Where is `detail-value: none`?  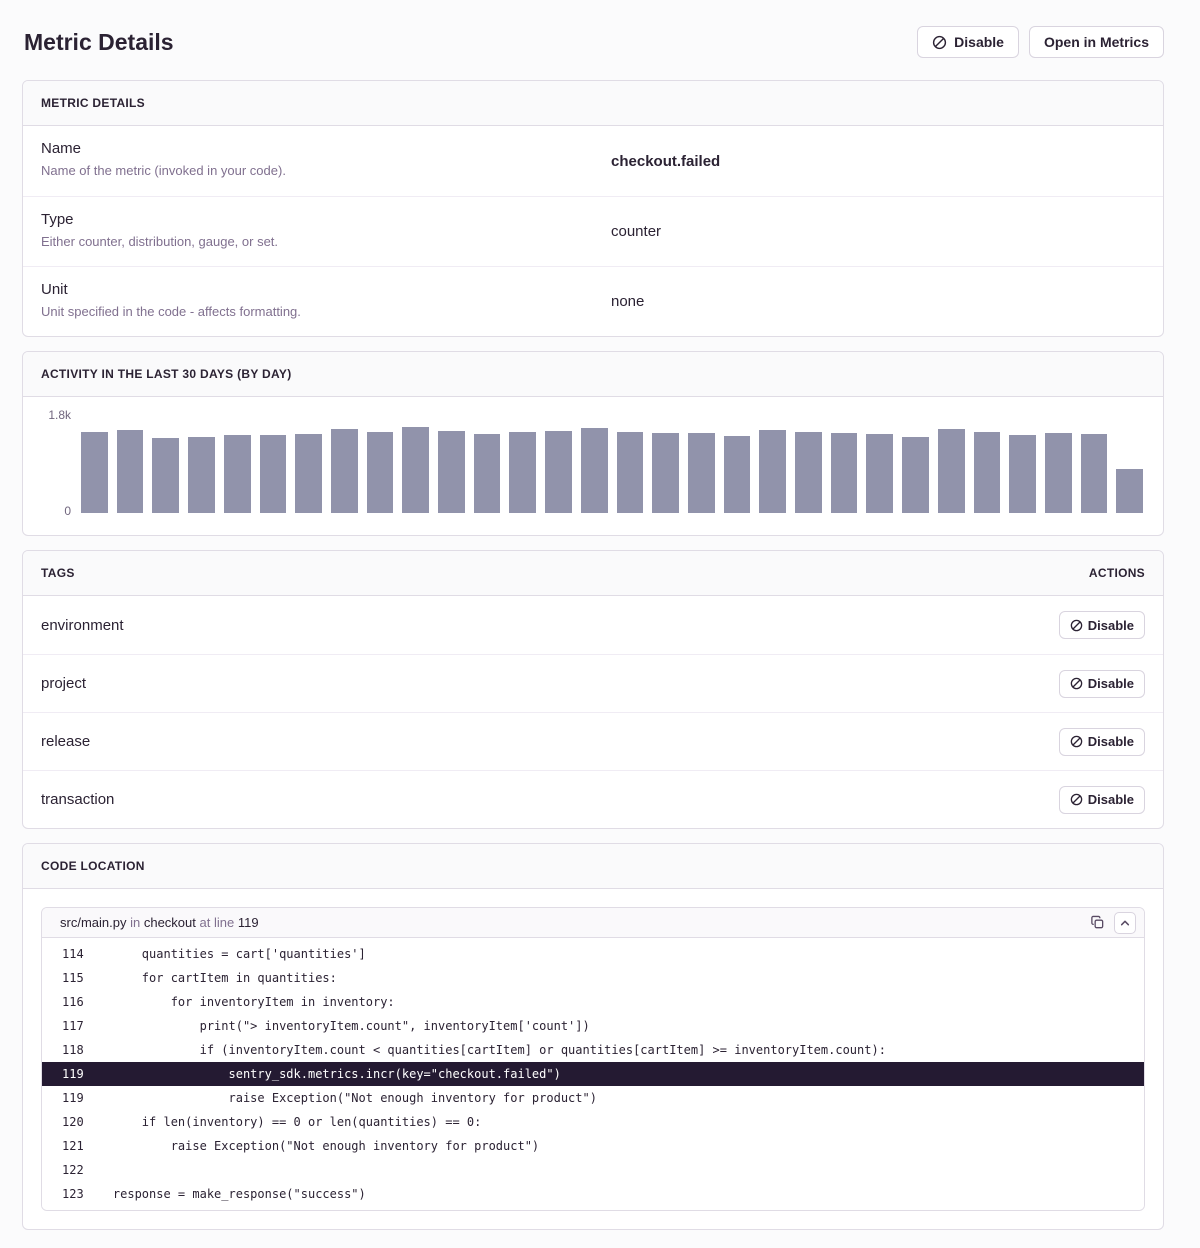
detail-value: none is located at coordinates (628, 301).